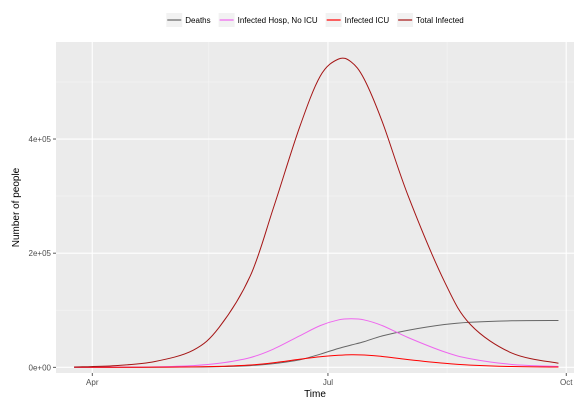 This screenshot has width=584, height=407. I want to click on x-tick-label: Jul, so click(328, 382).